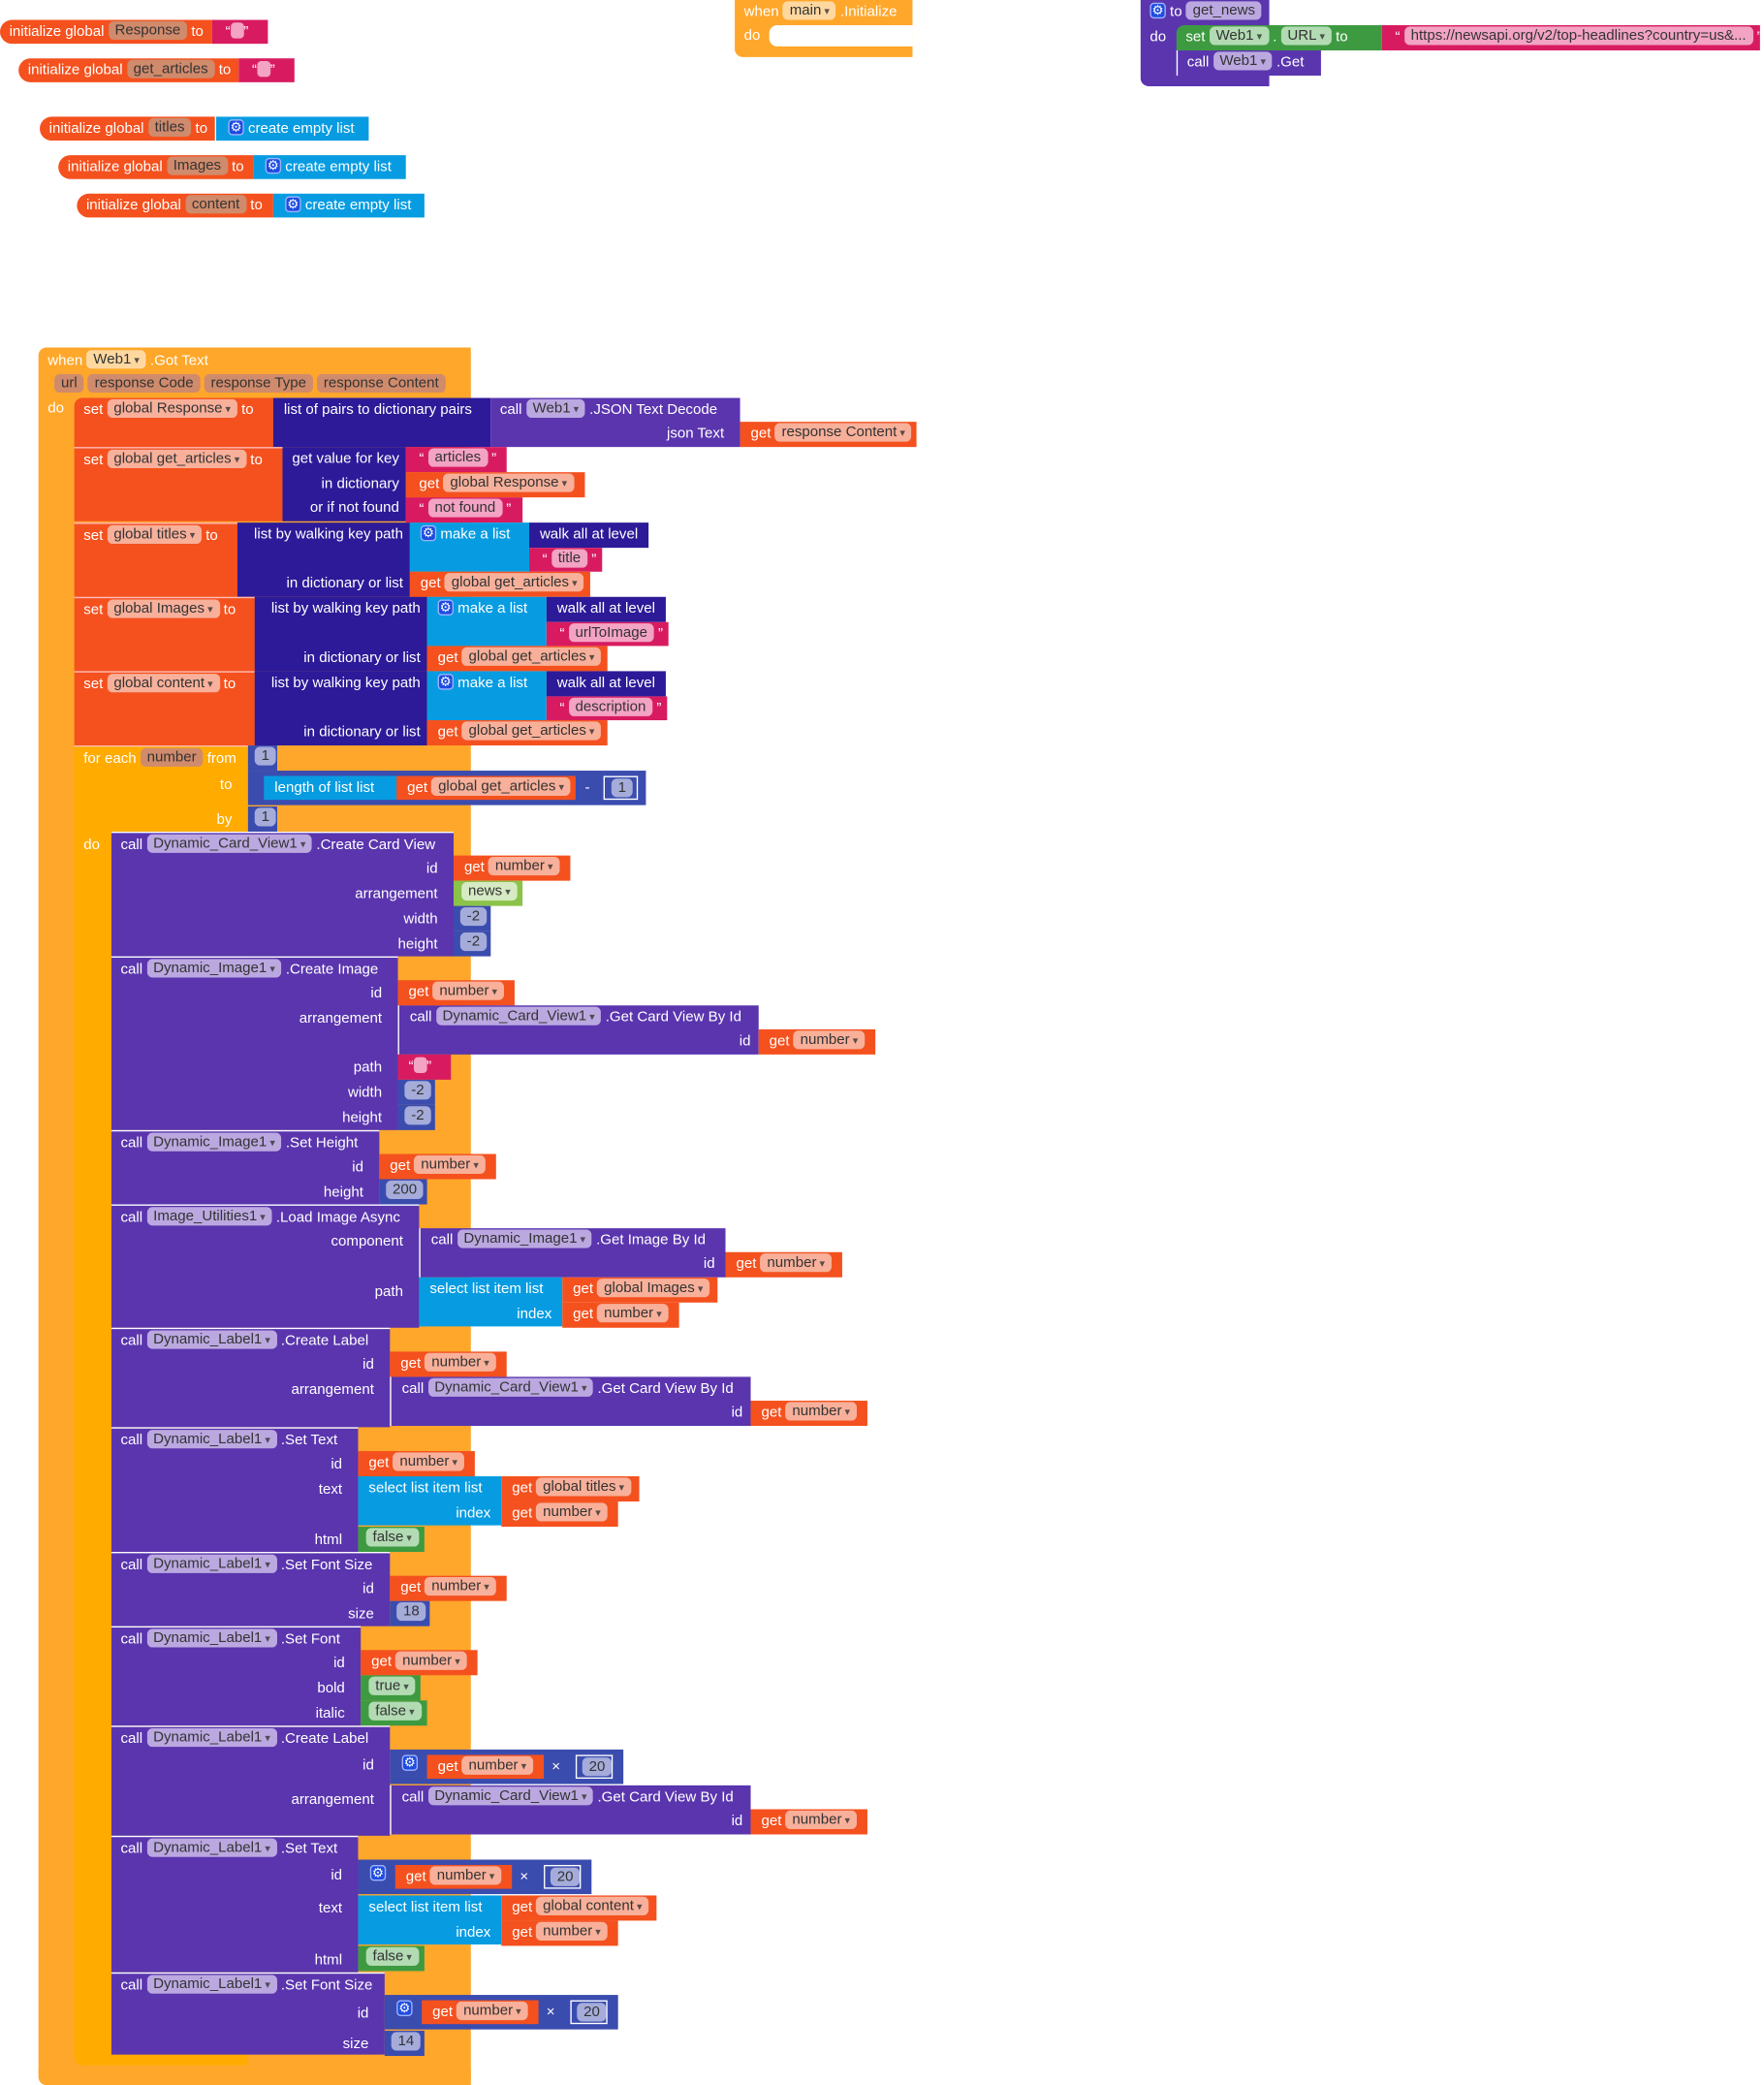  Describe the element at coordinates (258, 384) in the screenshot. I see `event-param: response Type` at that location.